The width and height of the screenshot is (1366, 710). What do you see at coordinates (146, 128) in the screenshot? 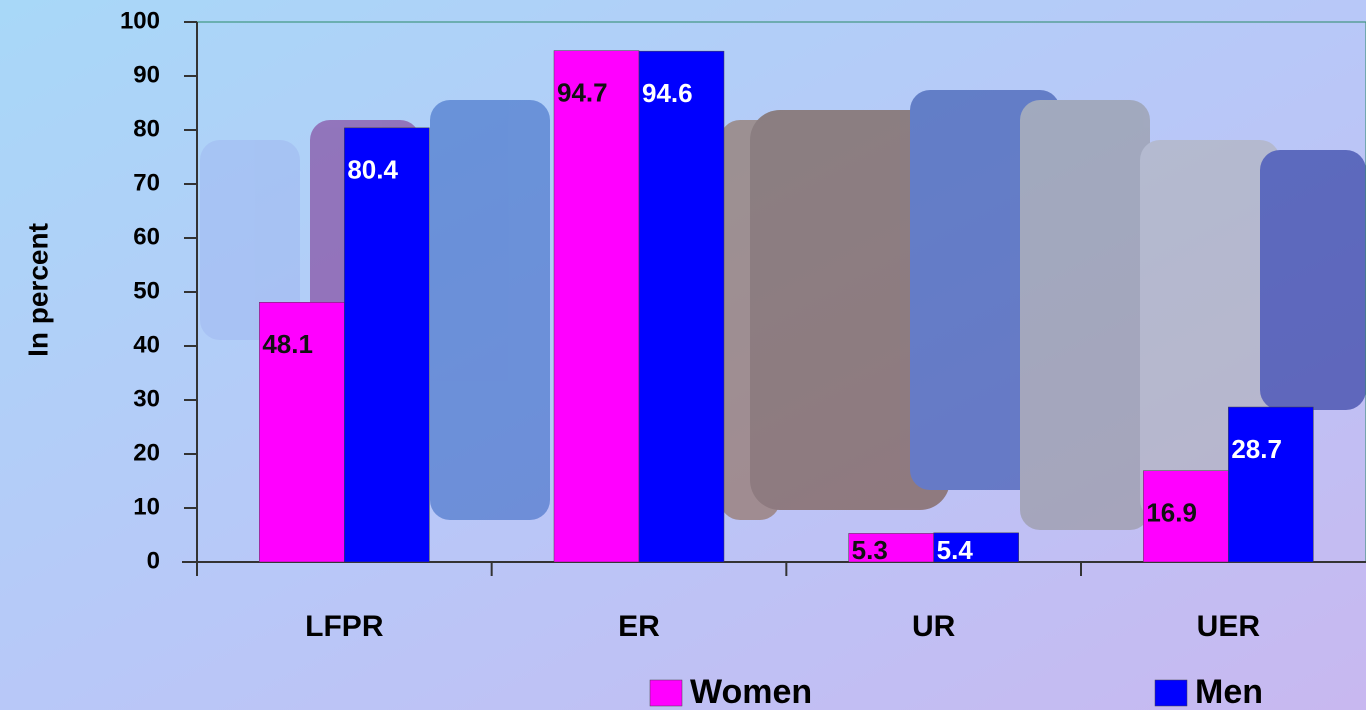
I see `y-tick-label: 80` at bounding box center [146, 128].